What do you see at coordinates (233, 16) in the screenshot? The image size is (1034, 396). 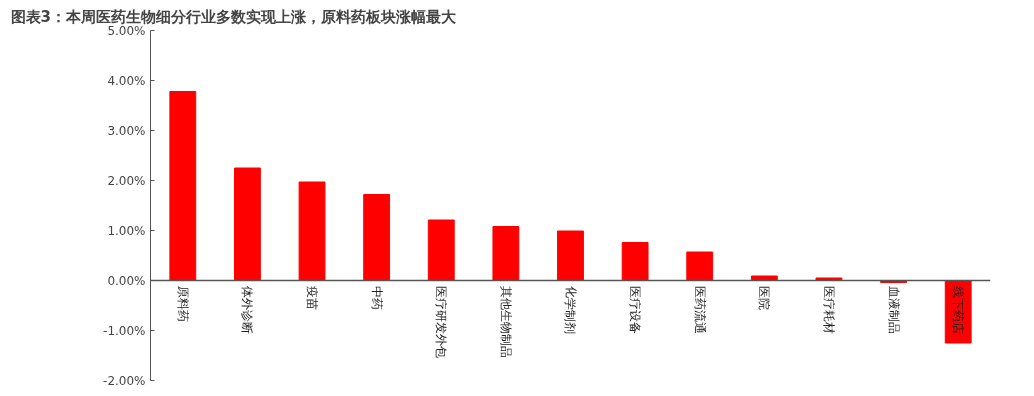 I see `chart-title: 图表3：本周医药生物细分行业多数实现上涨，原料药板块涨幅最大` at bounding box center [233, 16].